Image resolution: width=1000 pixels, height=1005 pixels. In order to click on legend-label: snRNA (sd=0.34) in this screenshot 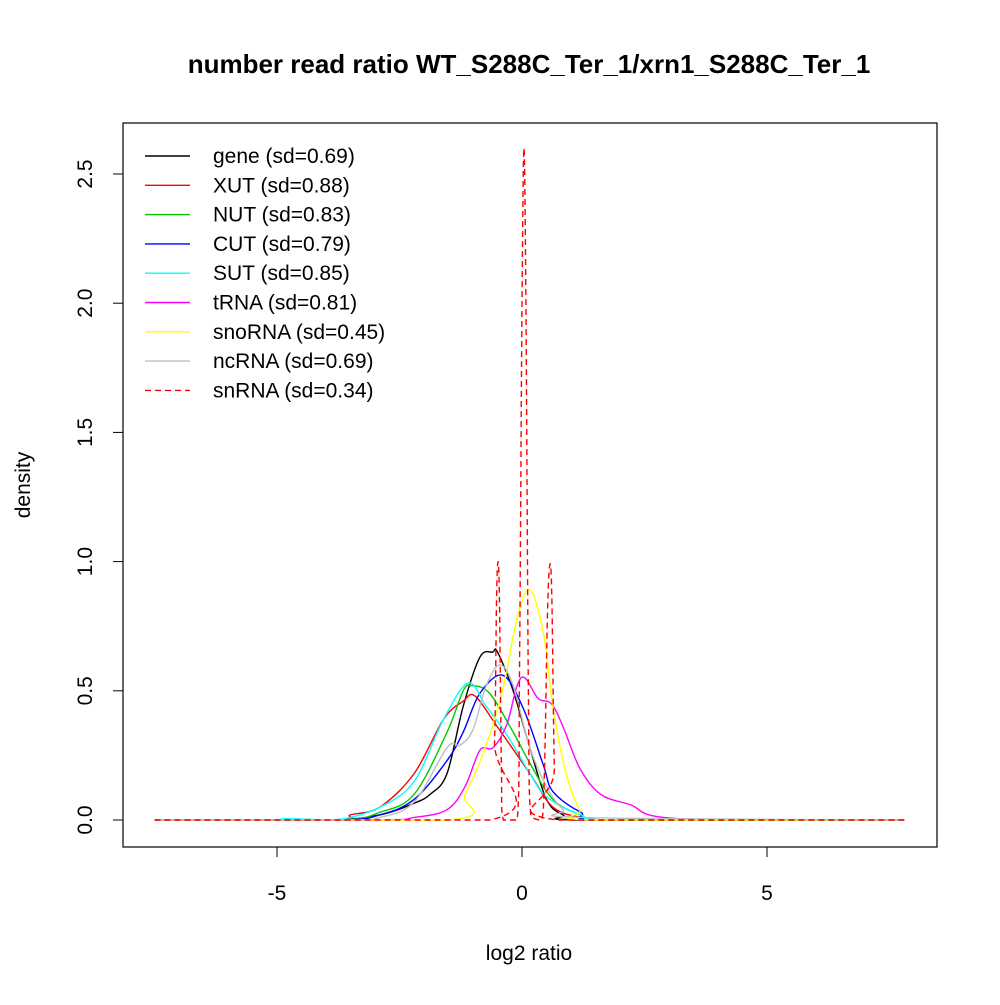, I will do `click(293, 390)`.